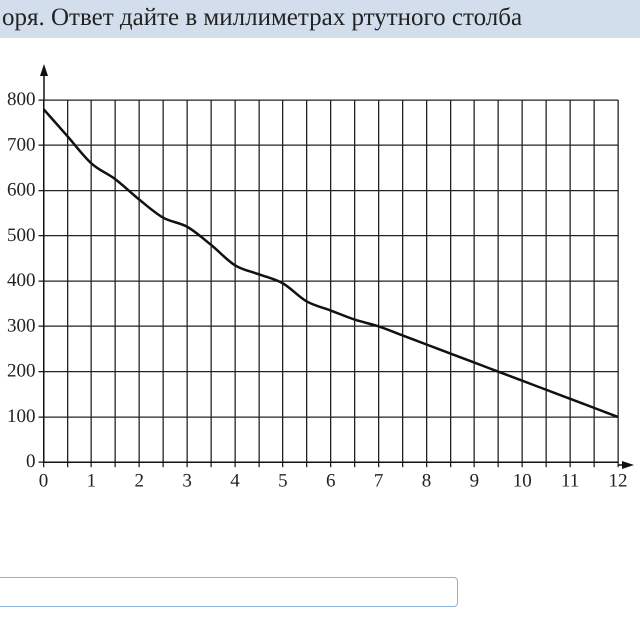  What do you see at coordinates (427, 481) in the screenshot?
I see `x-tick-label: 8` at bounding box center [427, 481].